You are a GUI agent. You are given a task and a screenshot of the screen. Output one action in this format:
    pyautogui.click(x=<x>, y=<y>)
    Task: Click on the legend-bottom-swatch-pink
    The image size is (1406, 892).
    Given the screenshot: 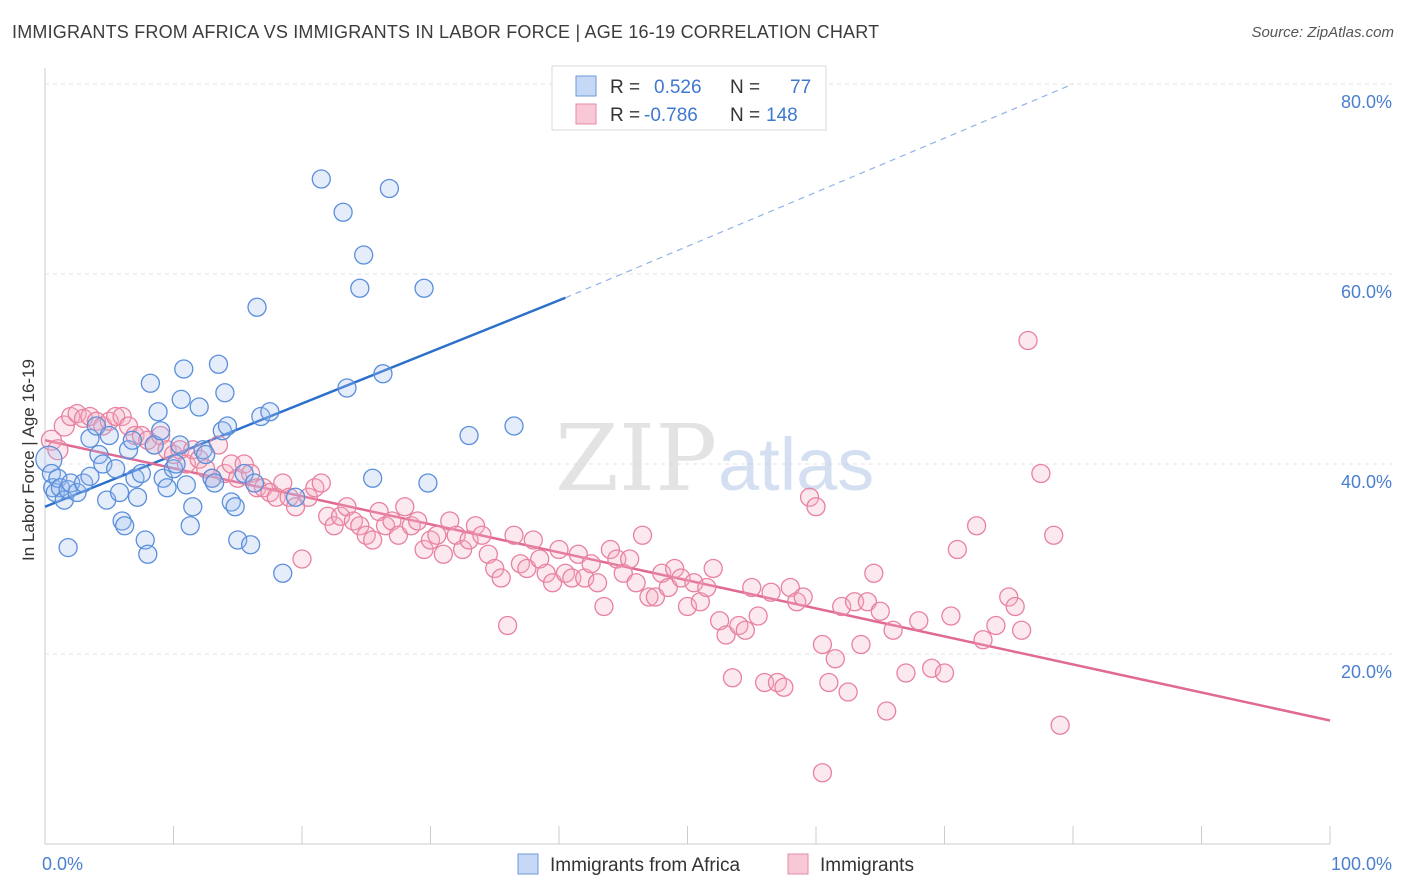 What is the action you would take?
    pyautogui.click(x=798, y=864)
    